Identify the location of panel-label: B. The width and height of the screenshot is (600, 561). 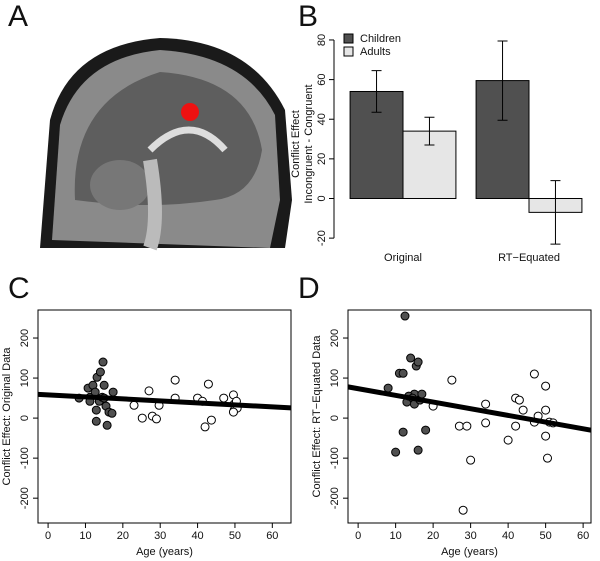
(308, 16).